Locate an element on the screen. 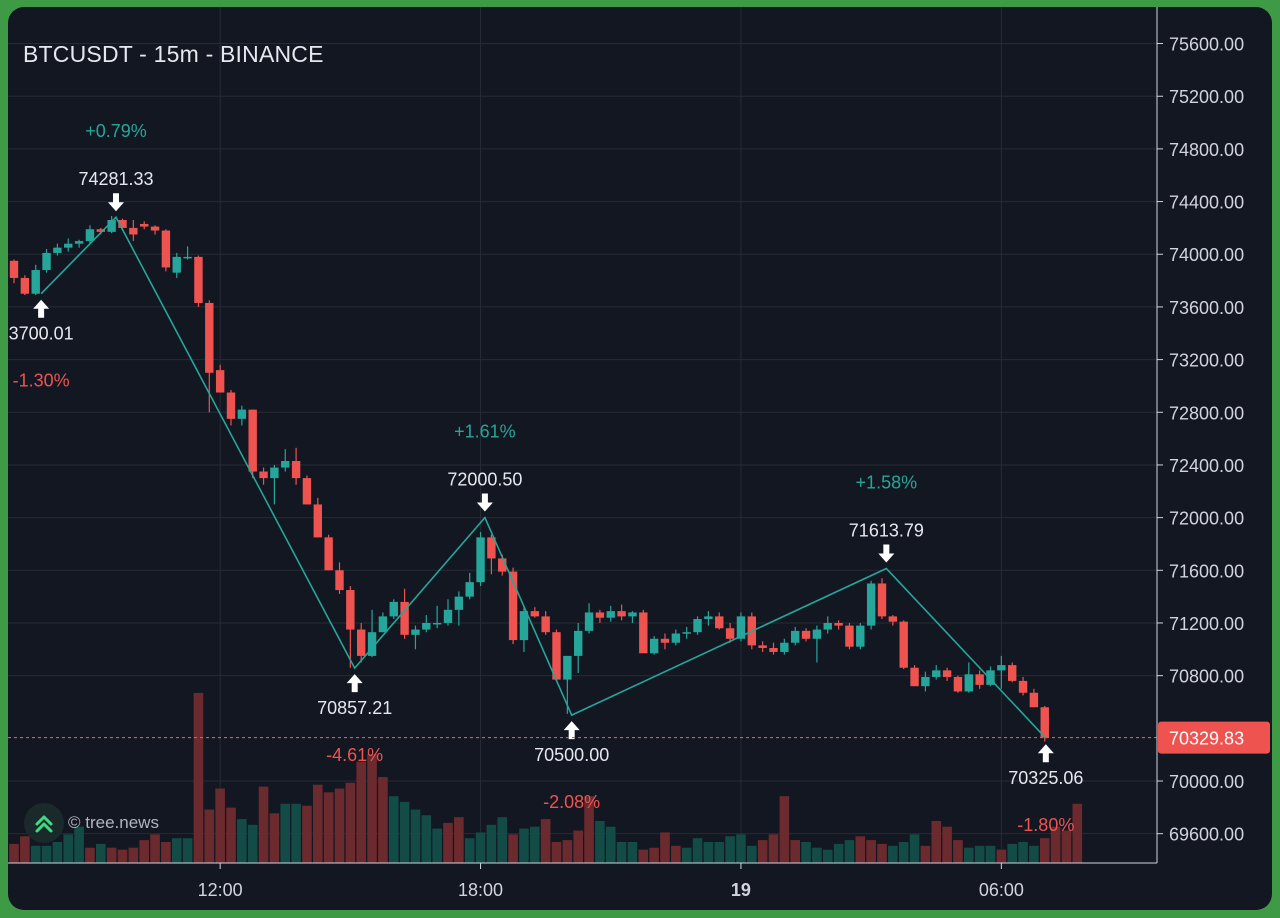 This screenshot has width=1280, height=918. zigzag-price-label: 71613.79 is located at coordinates (886, 530).